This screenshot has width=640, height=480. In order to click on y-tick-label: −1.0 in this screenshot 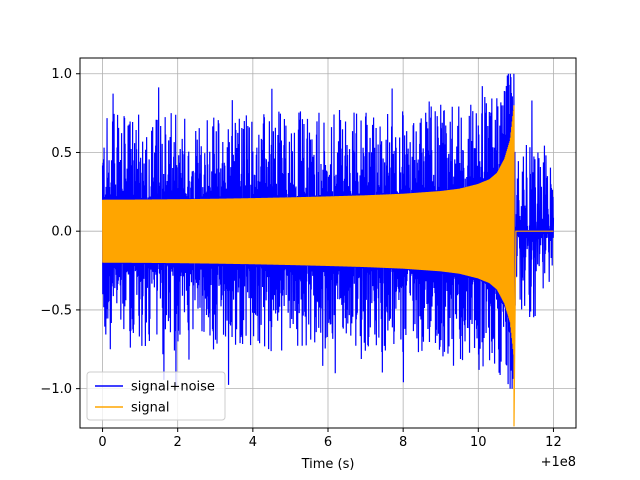, I will do `click(56, 389)`.